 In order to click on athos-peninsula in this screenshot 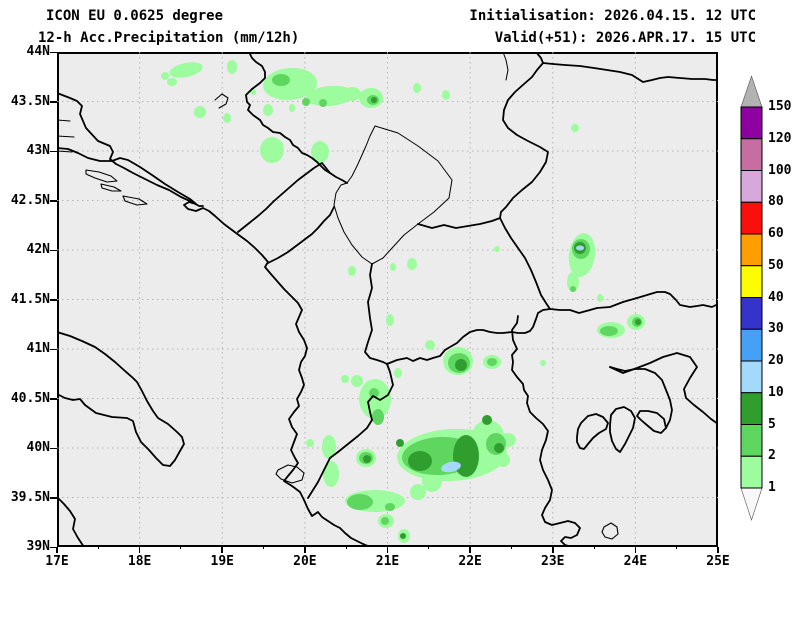, I will do `click(651, 422)`.